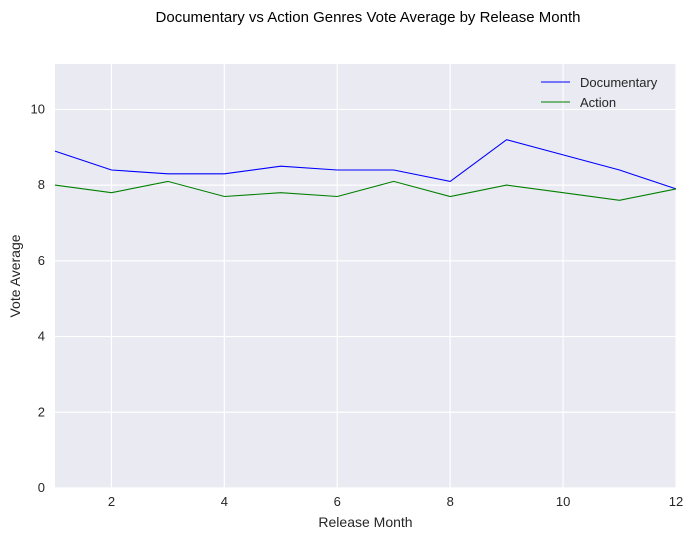 The image size is (692, 539). Describe the element at coordinates (598, 102) in the screenshot. I see `legend-label: Action` at that location.